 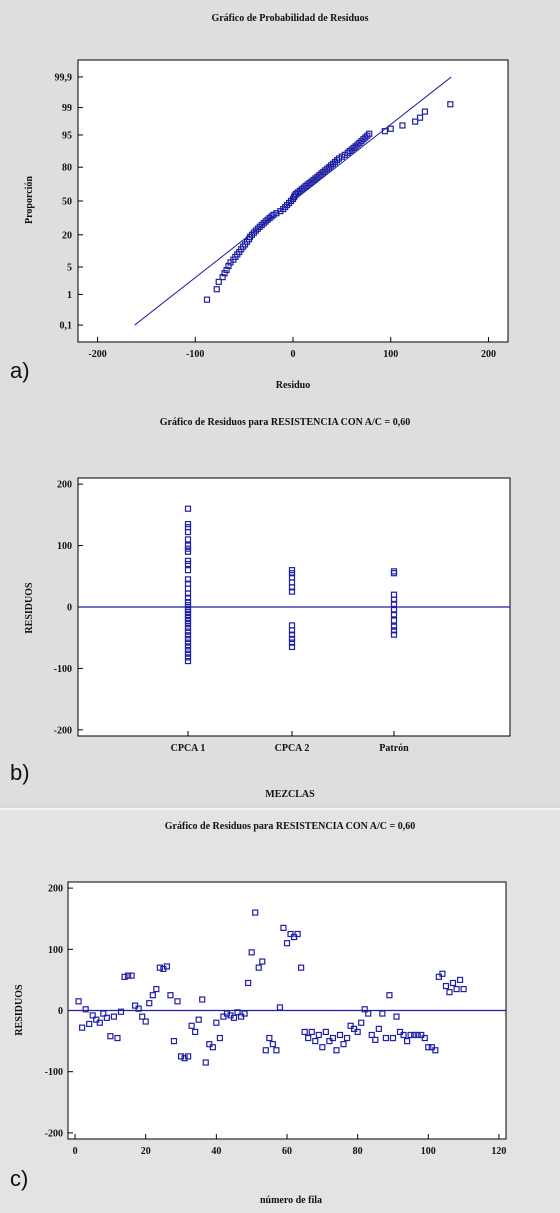 I want to click on category-label-b: CPCA 2, so click(x=292, y=748).